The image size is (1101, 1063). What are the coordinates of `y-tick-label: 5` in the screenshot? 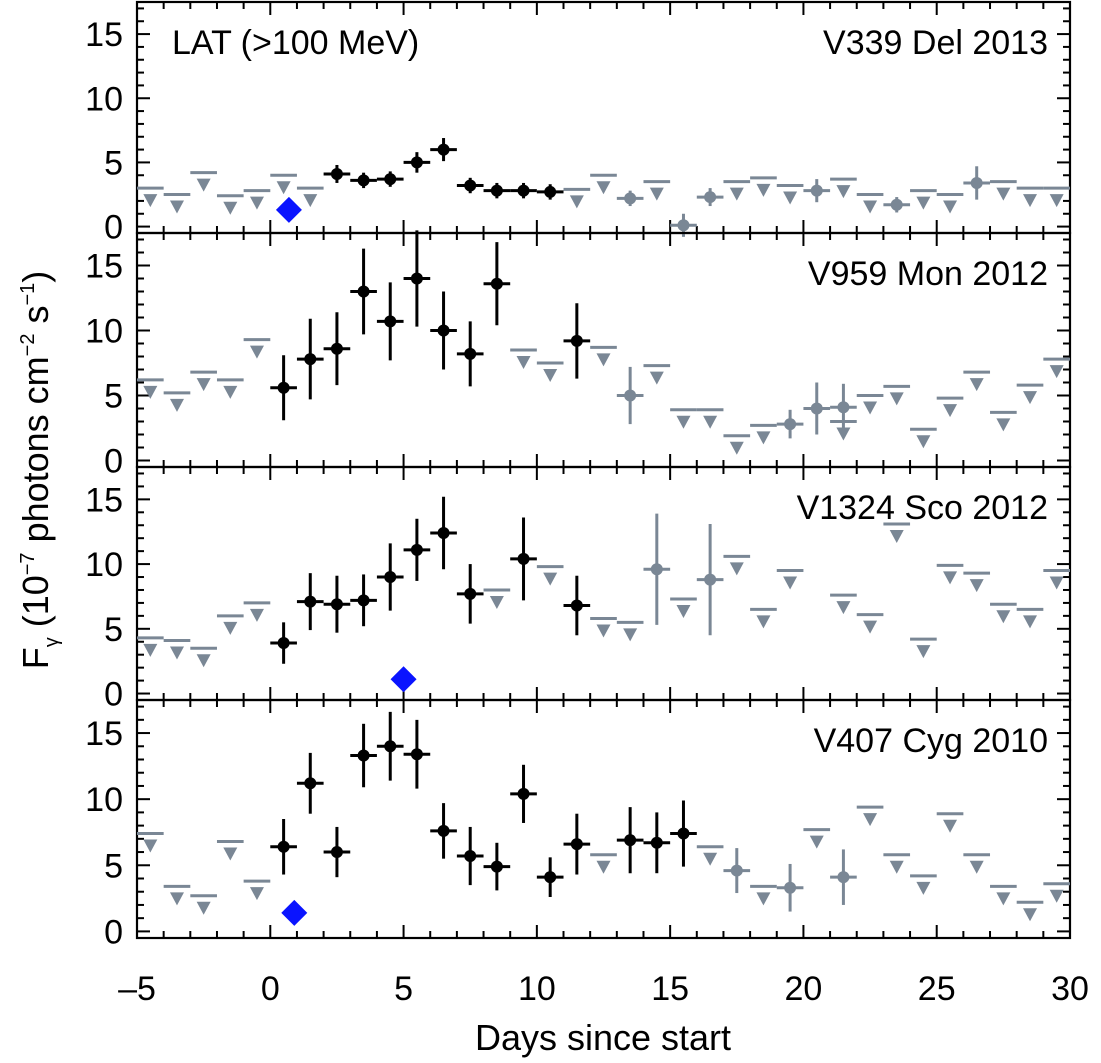 It's located at (113, 866).